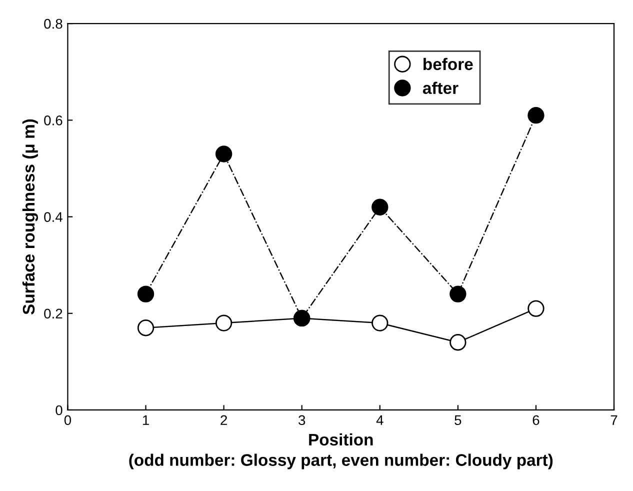  I want to click on y-tick-label: 0.8, so click(53, 23).